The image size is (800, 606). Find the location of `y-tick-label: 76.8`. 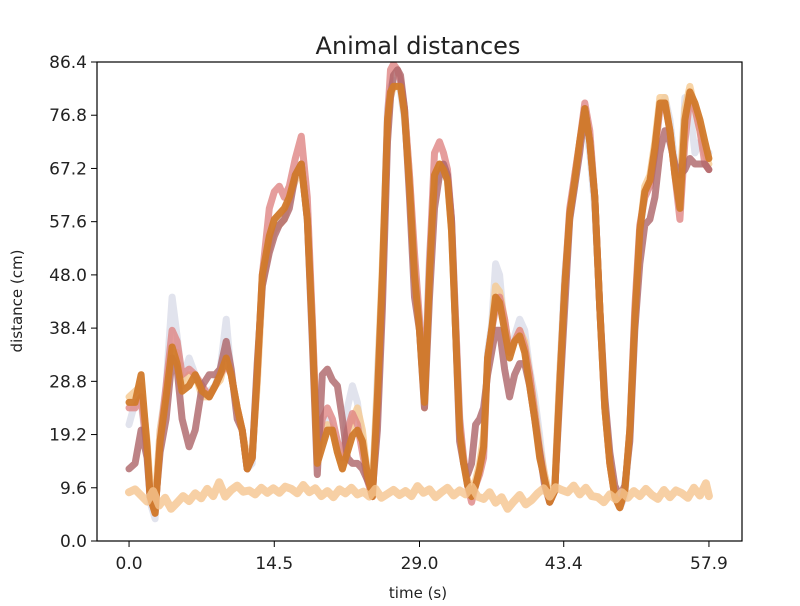

y-tick-label: 76.8 is located at coordinates (68, 116).